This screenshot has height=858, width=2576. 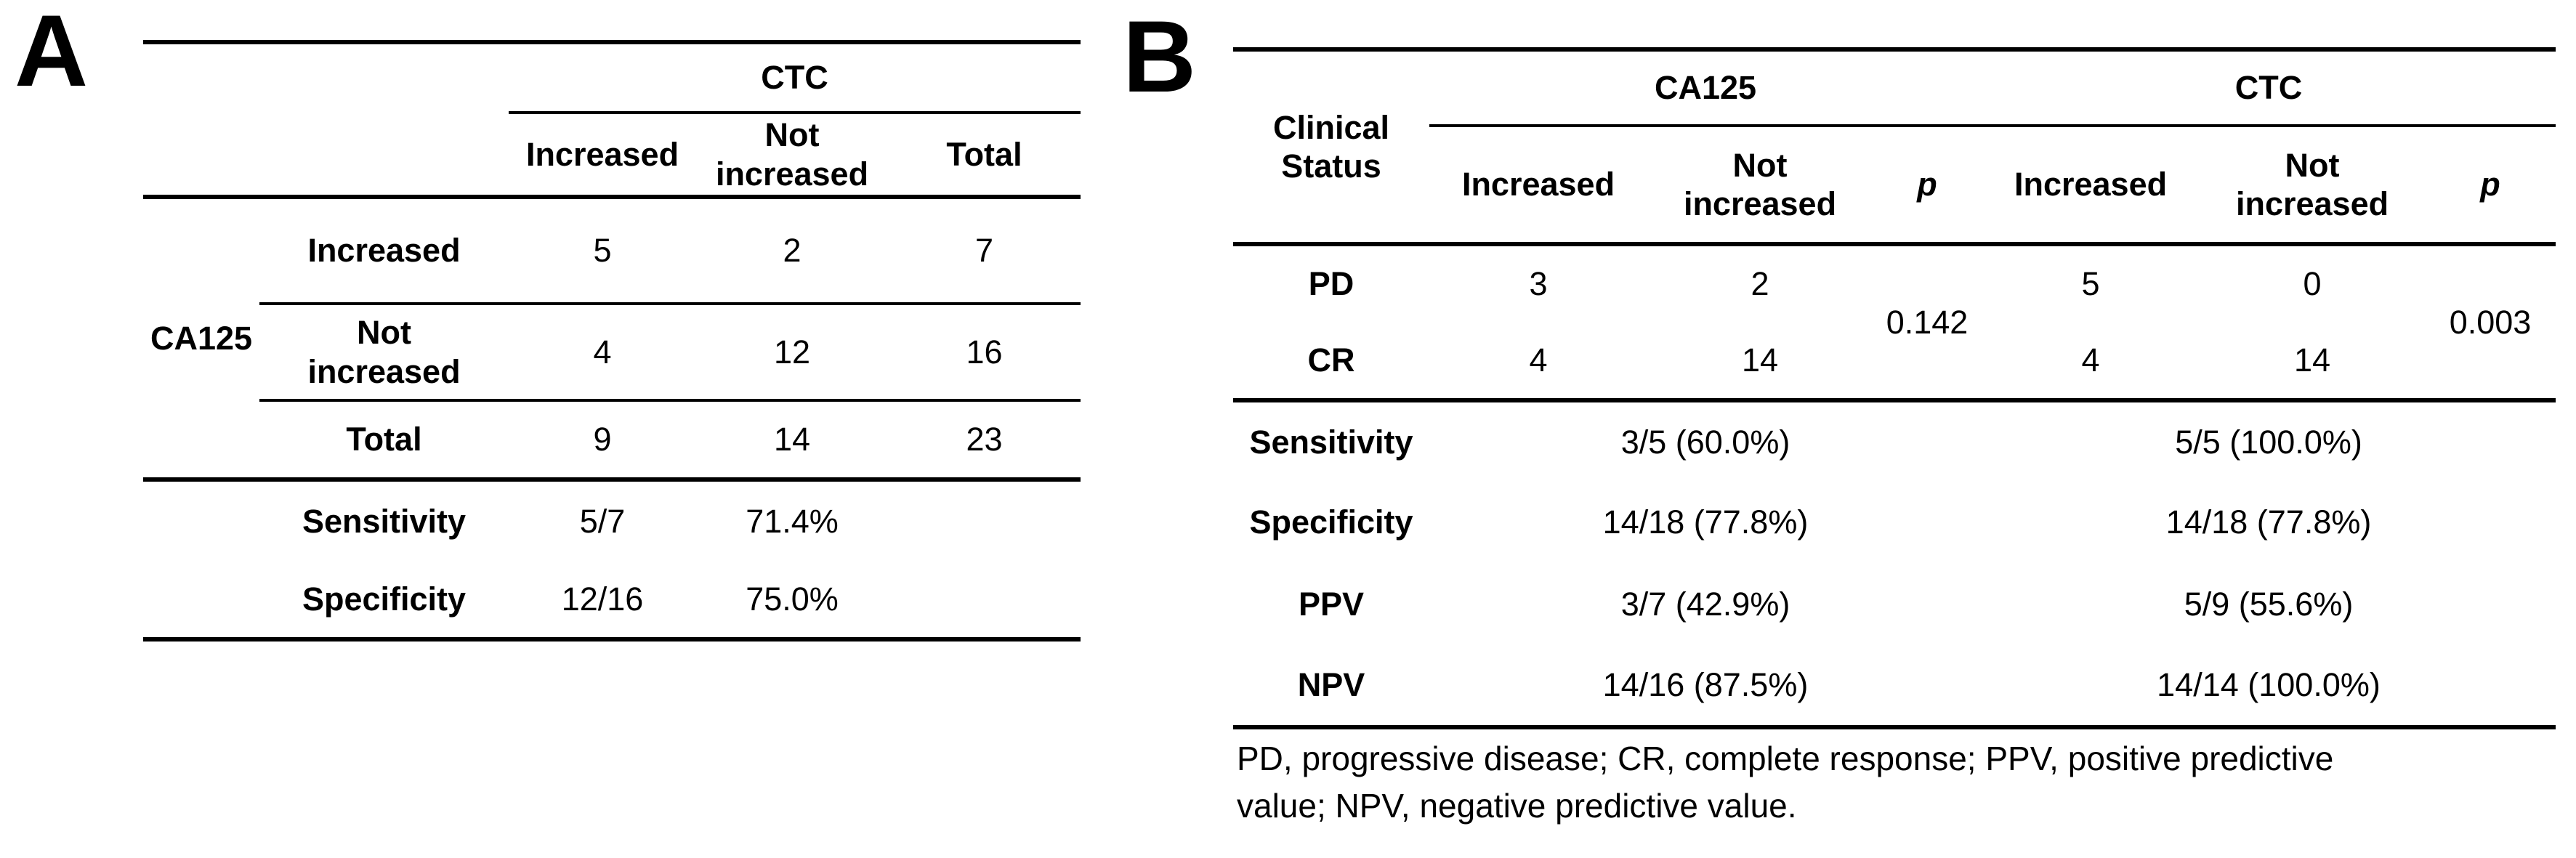 I want to click on a-row-increased: CA125 Increased 5 2 7, so click(x=612, y=340).